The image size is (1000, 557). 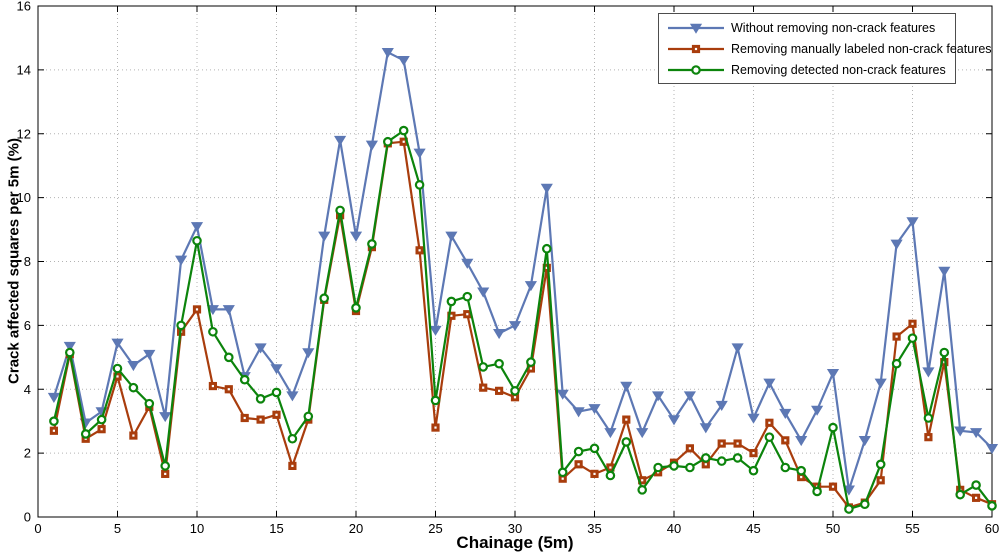 I want to click on legend-item: Removing detected non-crack features, so click(x=807, y=69).